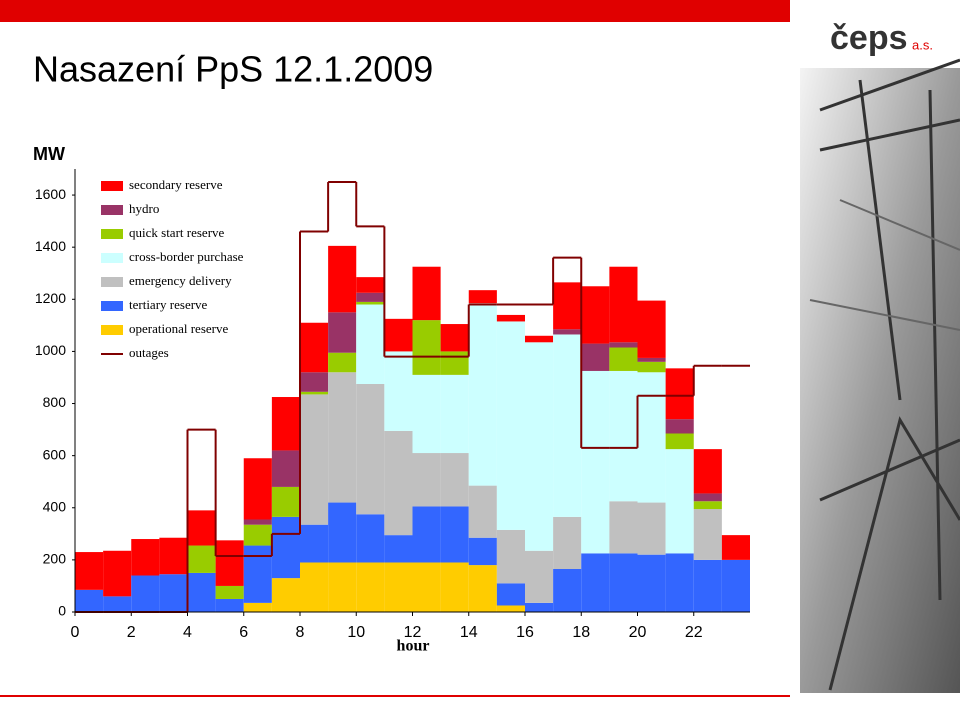 The image size is (960, 721). What do you see at coordinates (638, 632) in the screenshot?
I see `x-tick-label: 20` at bounding box center [638, 632].